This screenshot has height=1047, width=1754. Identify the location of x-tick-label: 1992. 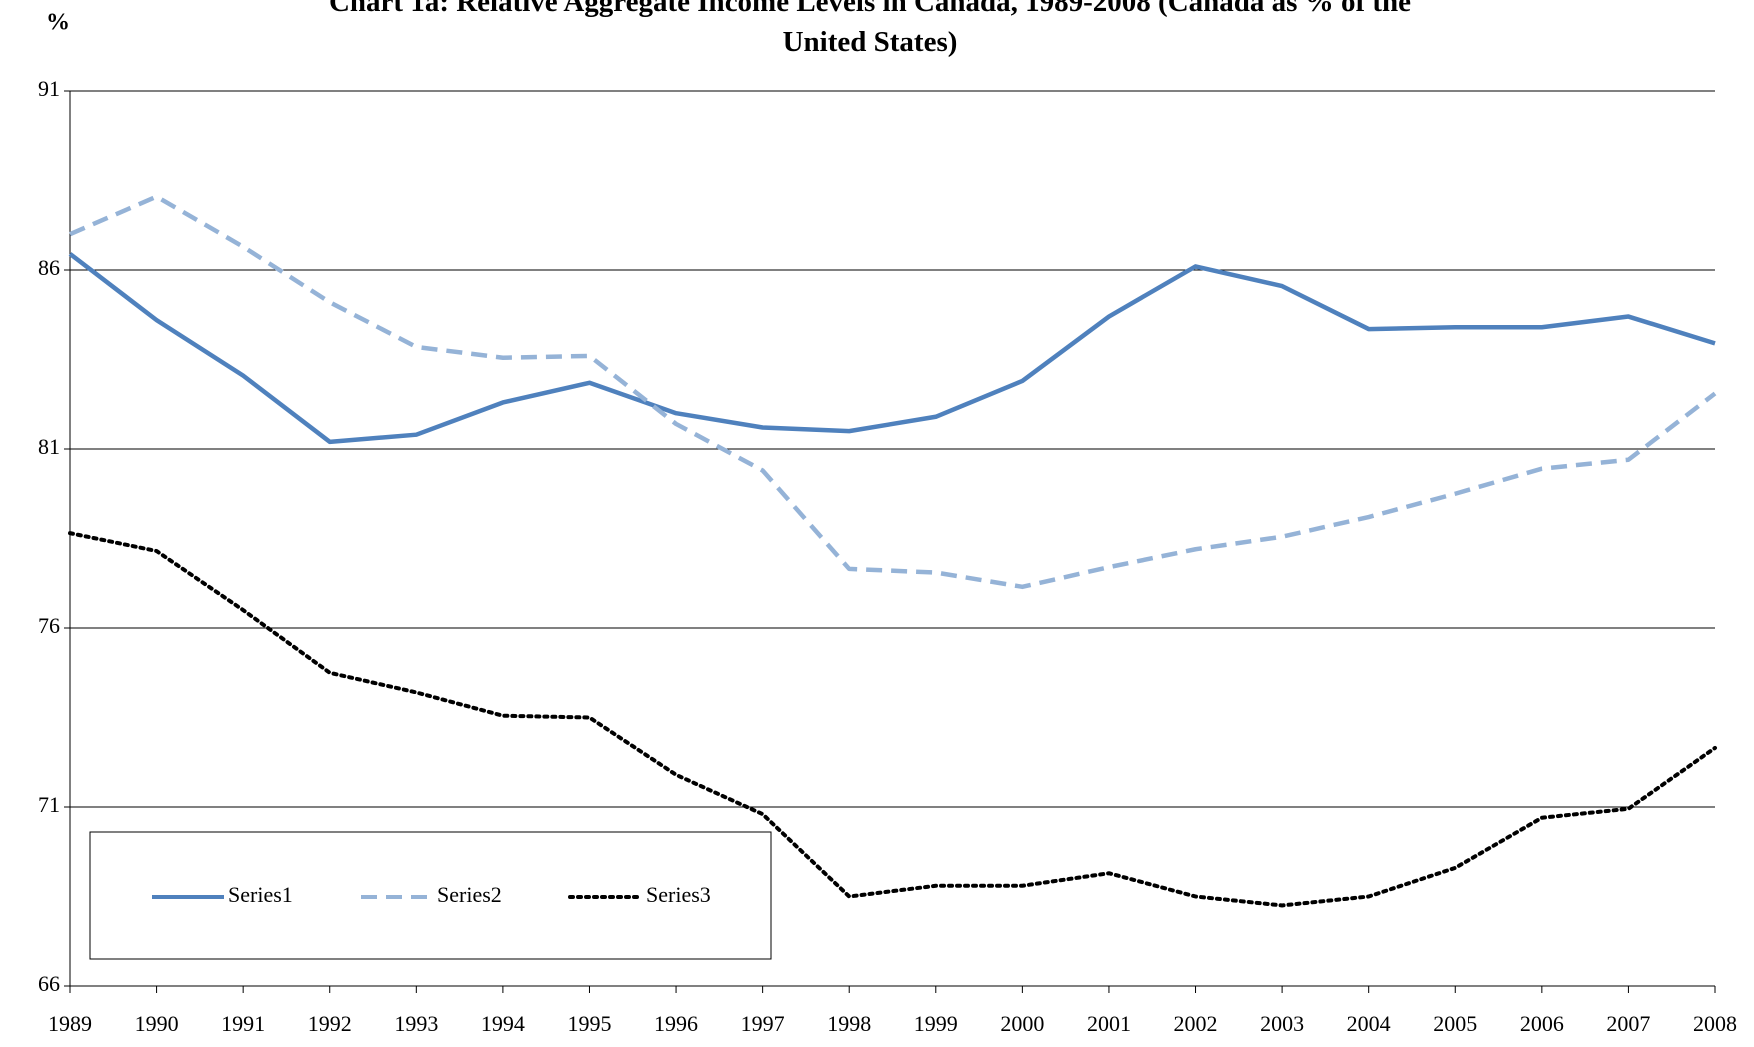
(330, 1023).